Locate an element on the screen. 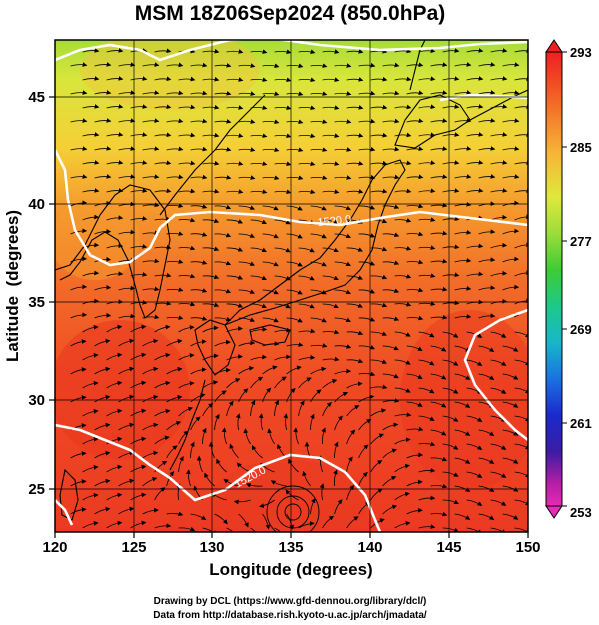  colorbar: 293 285 277 269 261 253 is located at coordinates (568, 279).